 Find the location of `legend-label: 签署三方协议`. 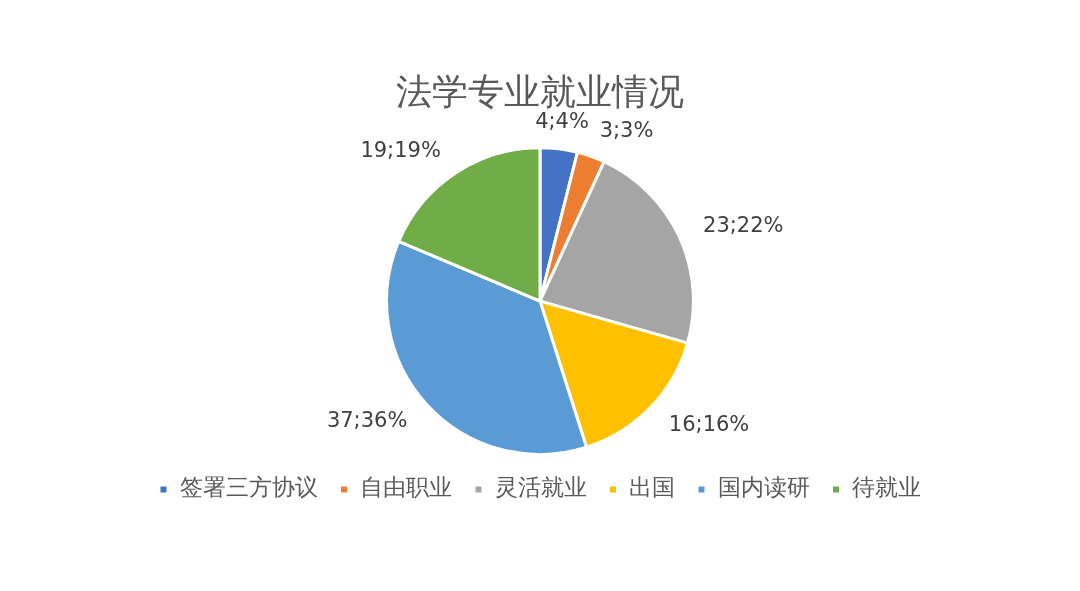

legend-label: 签署三方协议 is located at coordinates (248, 487).